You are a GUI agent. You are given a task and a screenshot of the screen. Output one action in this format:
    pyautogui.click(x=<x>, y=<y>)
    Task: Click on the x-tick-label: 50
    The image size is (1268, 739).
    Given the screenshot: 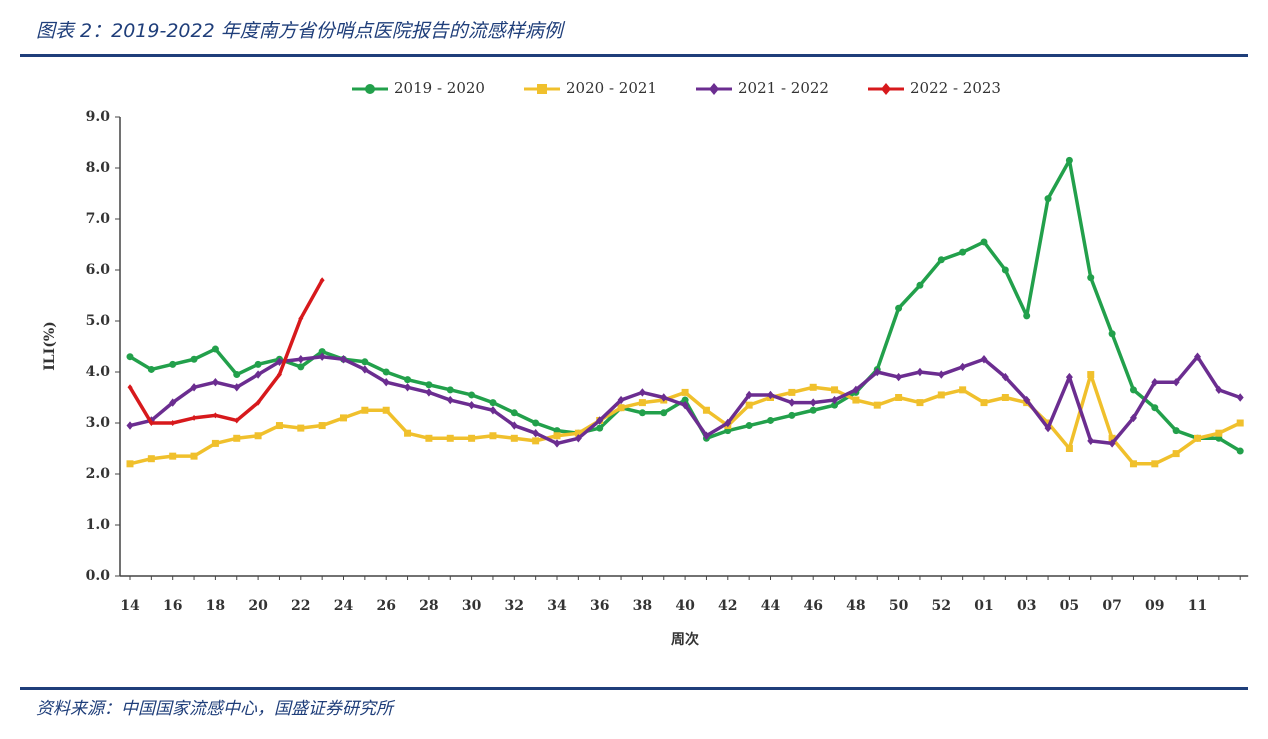 What is the action you would take?
    pyautogui.click(x=899, y=606)
    